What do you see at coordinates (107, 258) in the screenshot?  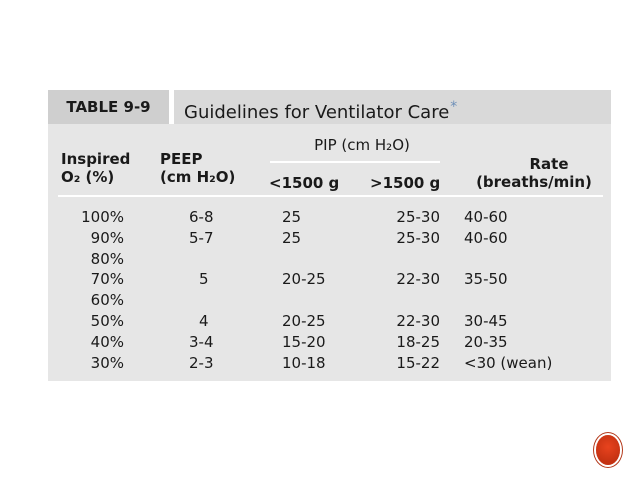 I see `cell-o2: 80%` at bounding box center [107, 258].